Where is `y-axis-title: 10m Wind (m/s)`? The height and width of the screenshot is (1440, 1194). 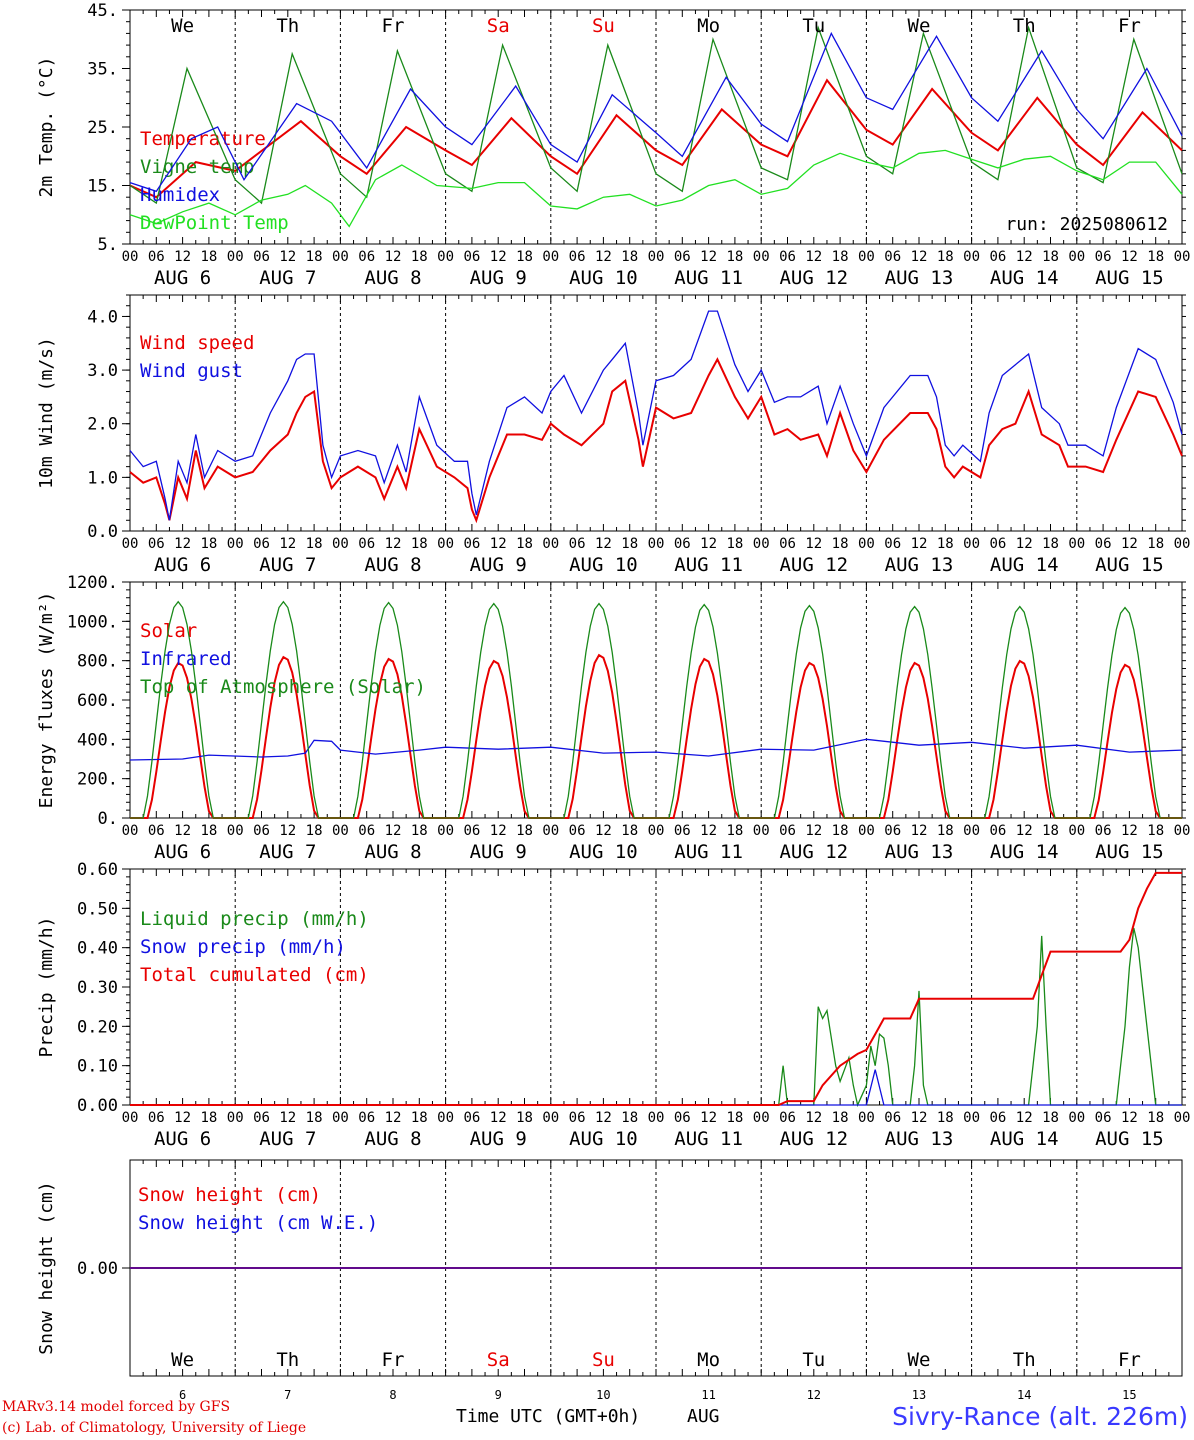 y-axis-title: 10m Wind (m/s) is located at coordinates (46, 413).